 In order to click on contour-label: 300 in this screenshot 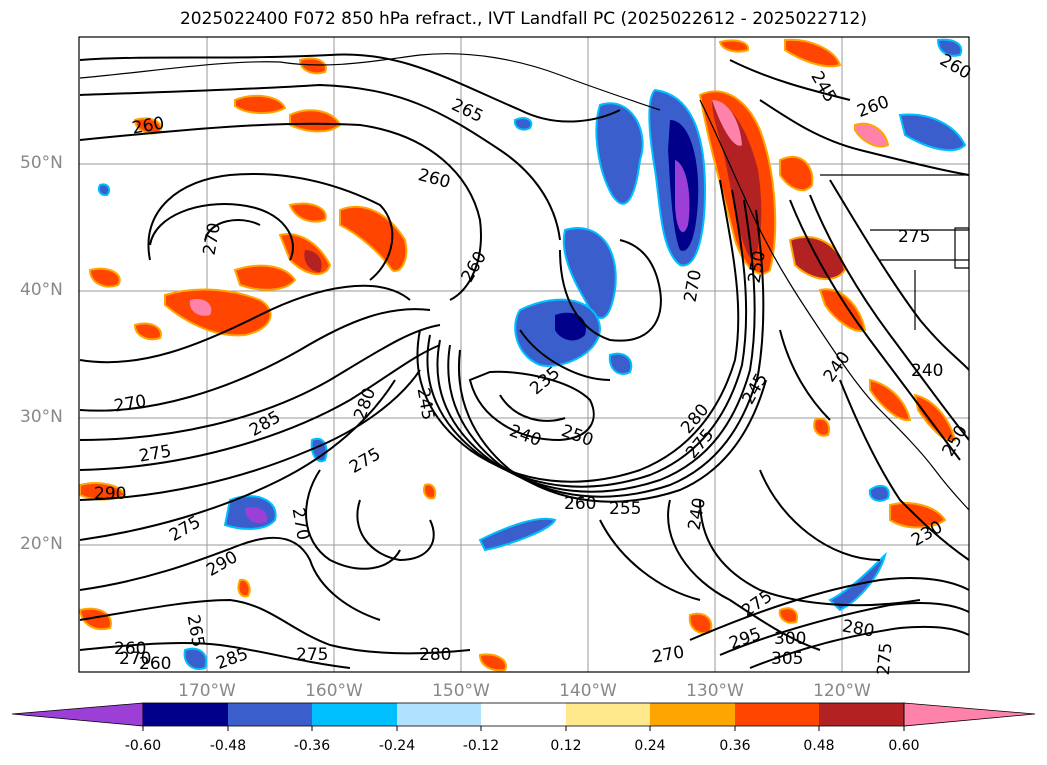, I will do `click(790, 639)`.